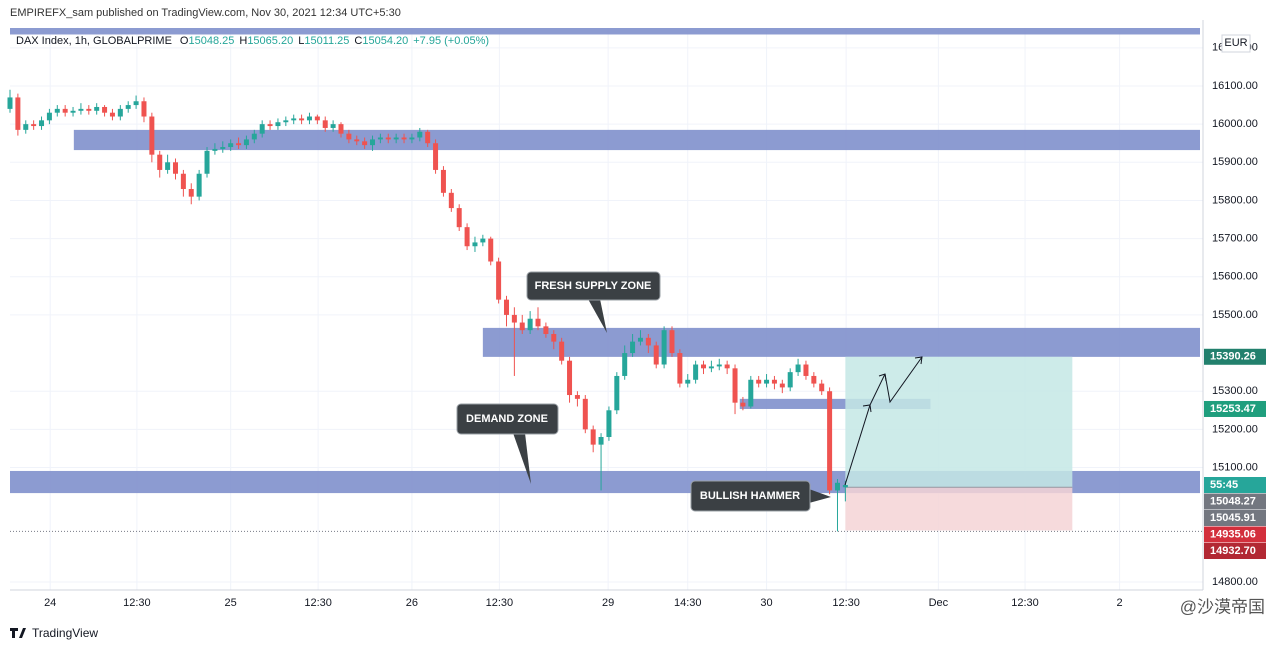 The width and height of the screenshot is (1280, 656). What do you see at coordinates (507, 419) in the screenshot?
I see `callout-box` at bounding box center [507, 419].